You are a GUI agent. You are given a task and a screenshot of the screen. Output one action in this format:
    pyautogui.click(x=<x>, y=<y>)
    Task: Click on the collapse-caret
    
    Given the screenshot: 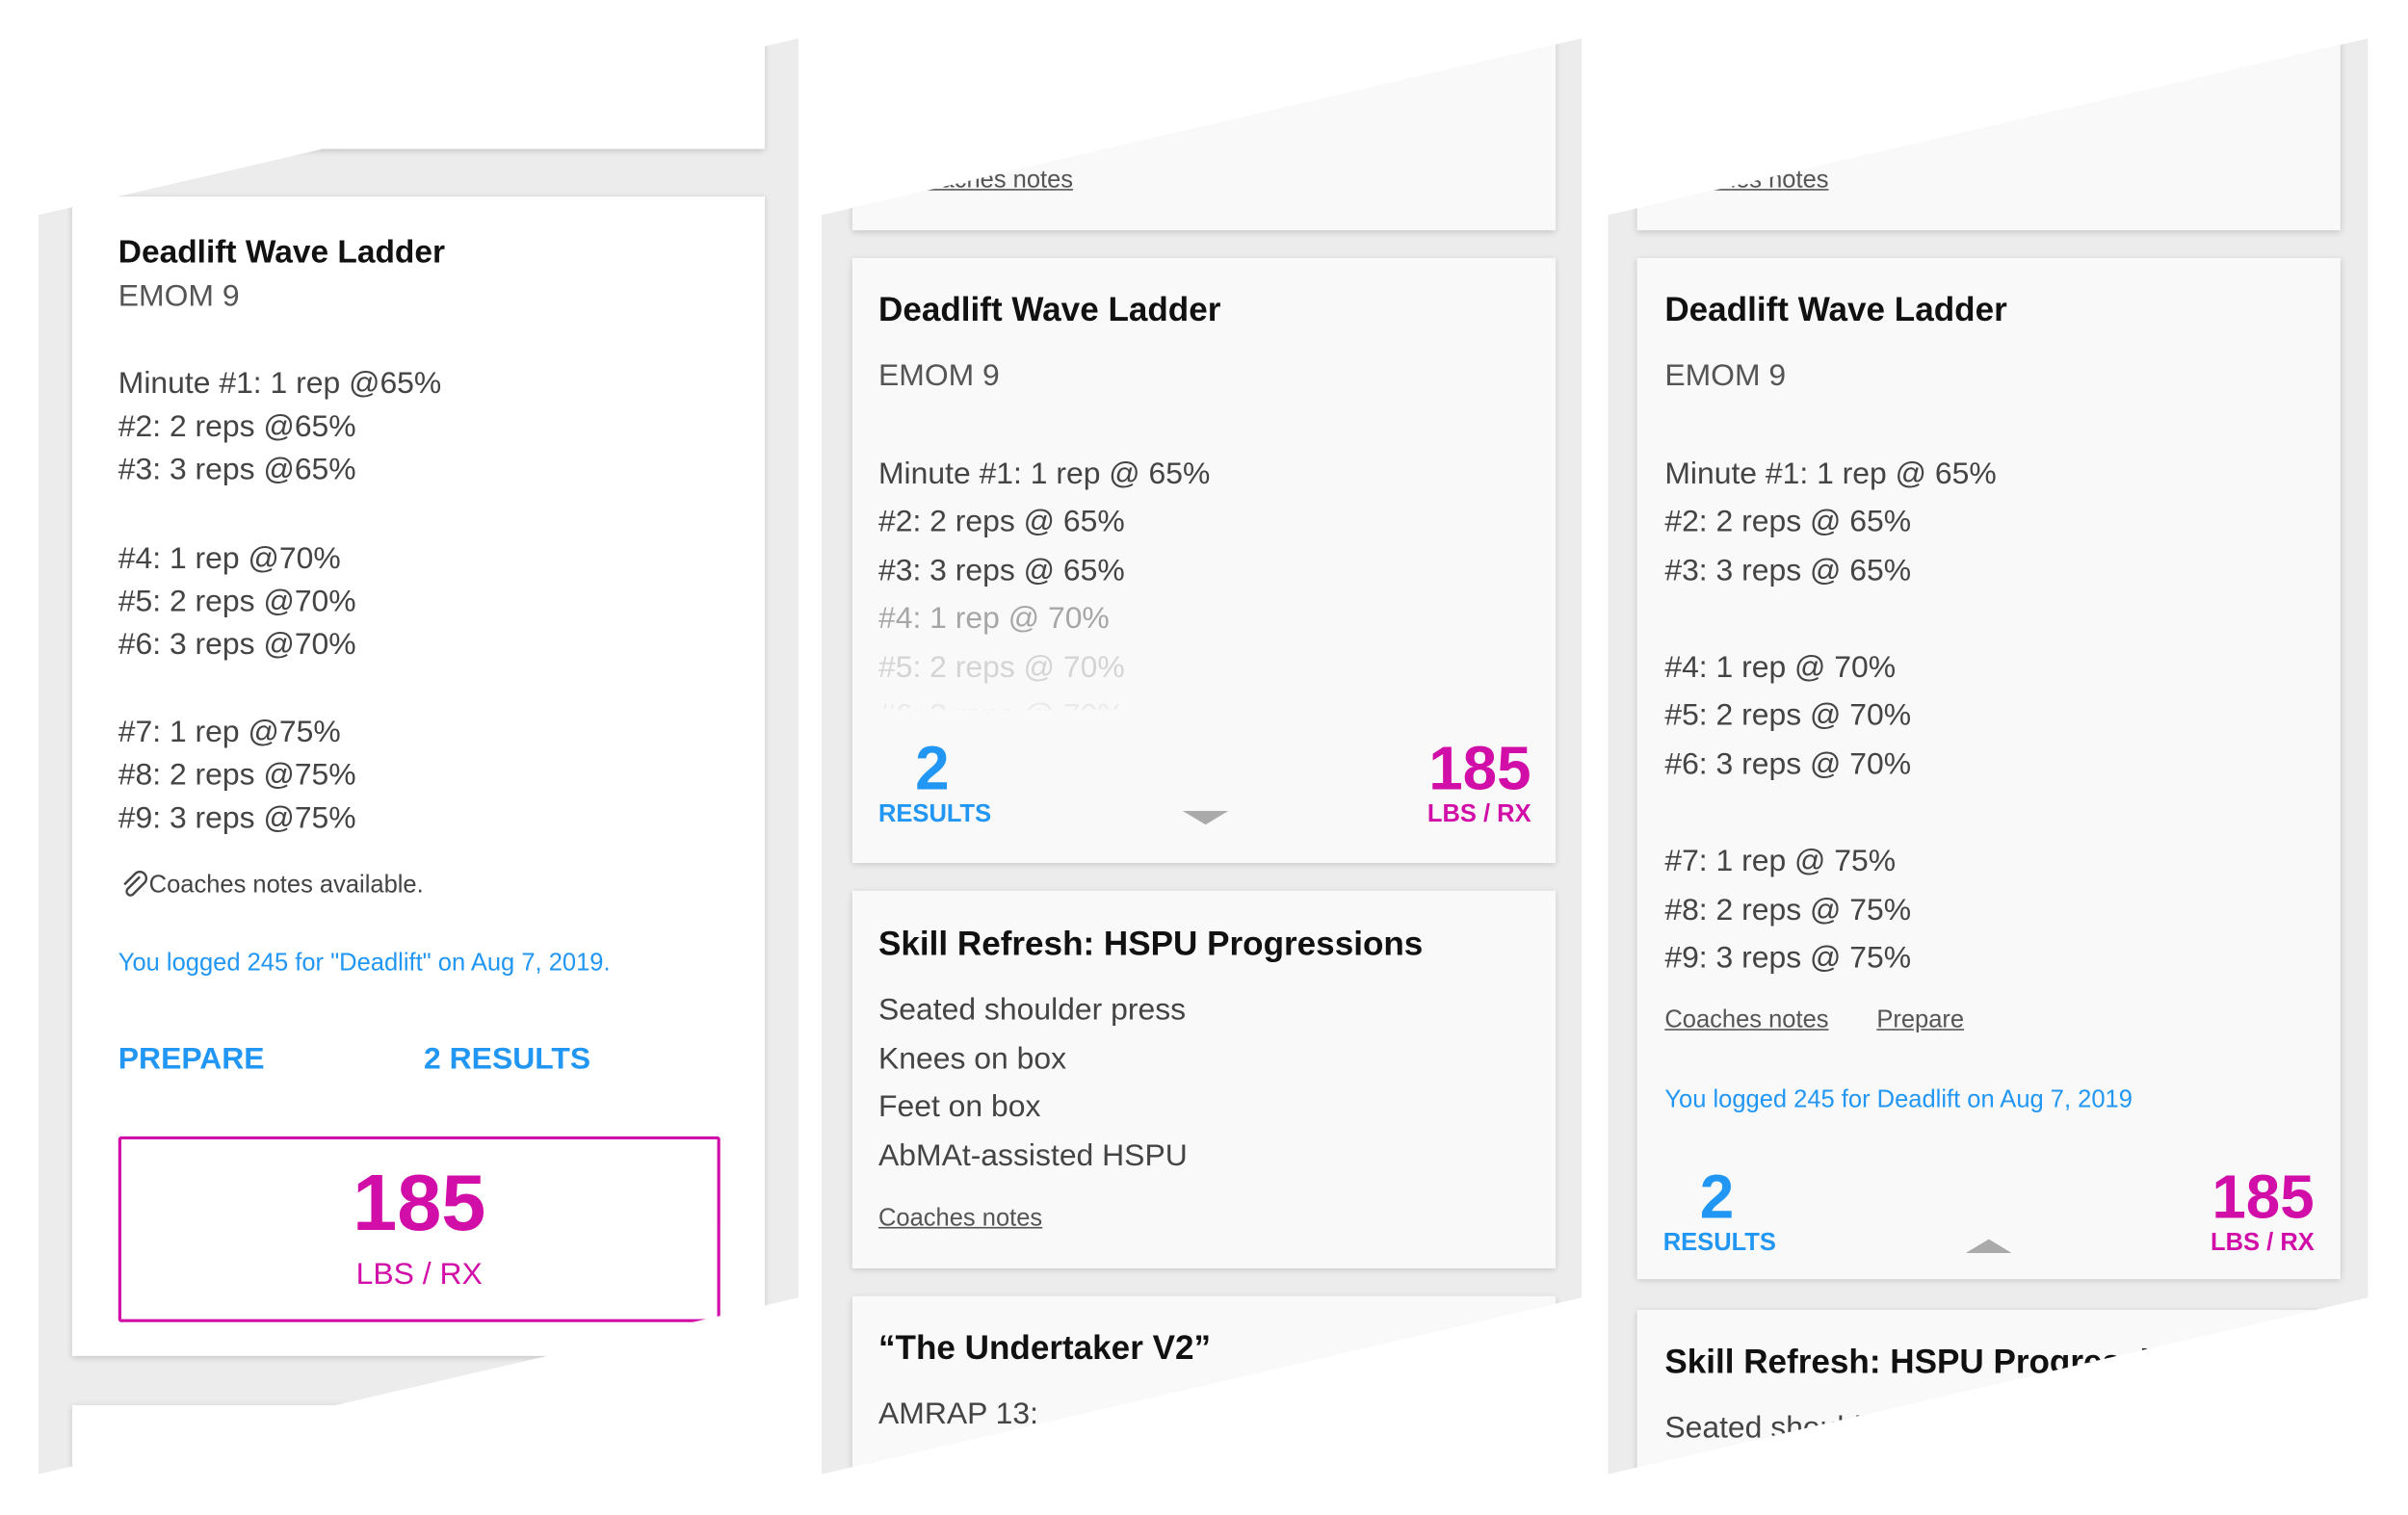 What is the action you would take?
    pyautogui.click(x=1988, y=1247)
    